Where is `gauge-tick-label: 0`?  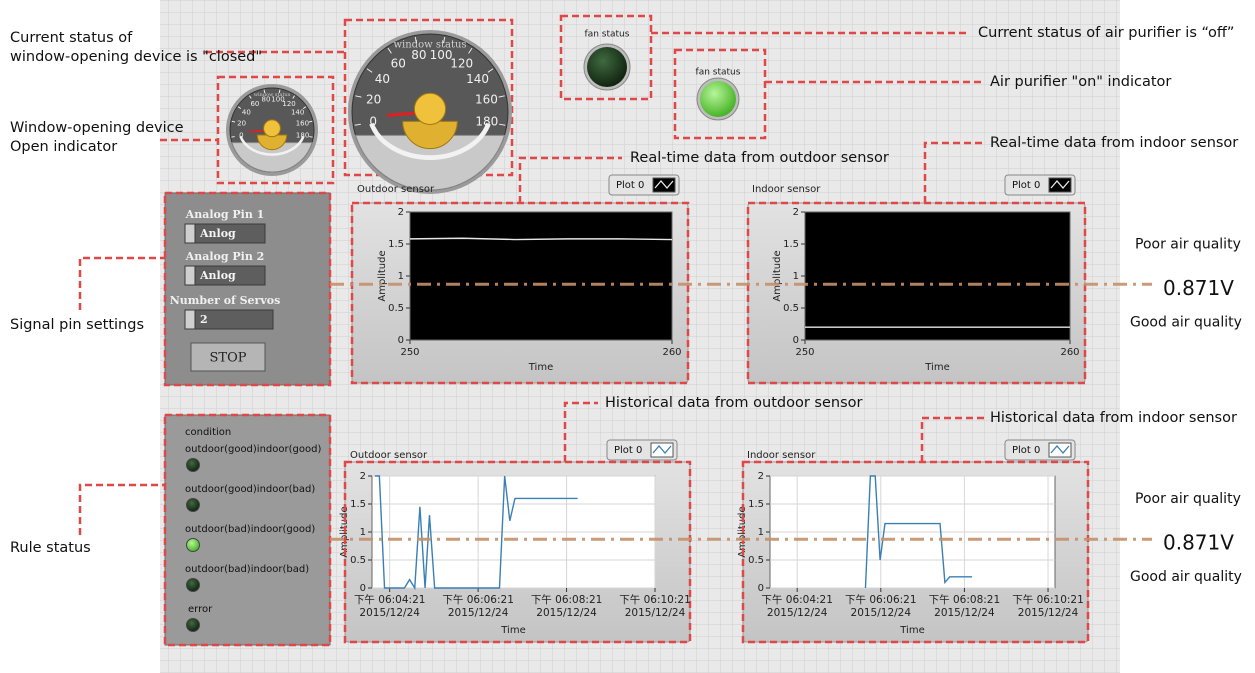
gauge-tick-label: 0 is located at coordinates (241, 135).